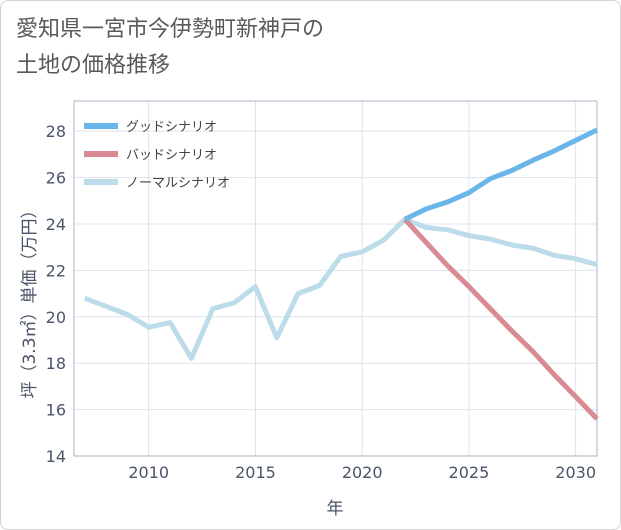 The width and height of the screenshot is (621, 530). Describe the element at coordinates (362, 472) in the screenshot. I see `x-tick-label: 2020` at that location.